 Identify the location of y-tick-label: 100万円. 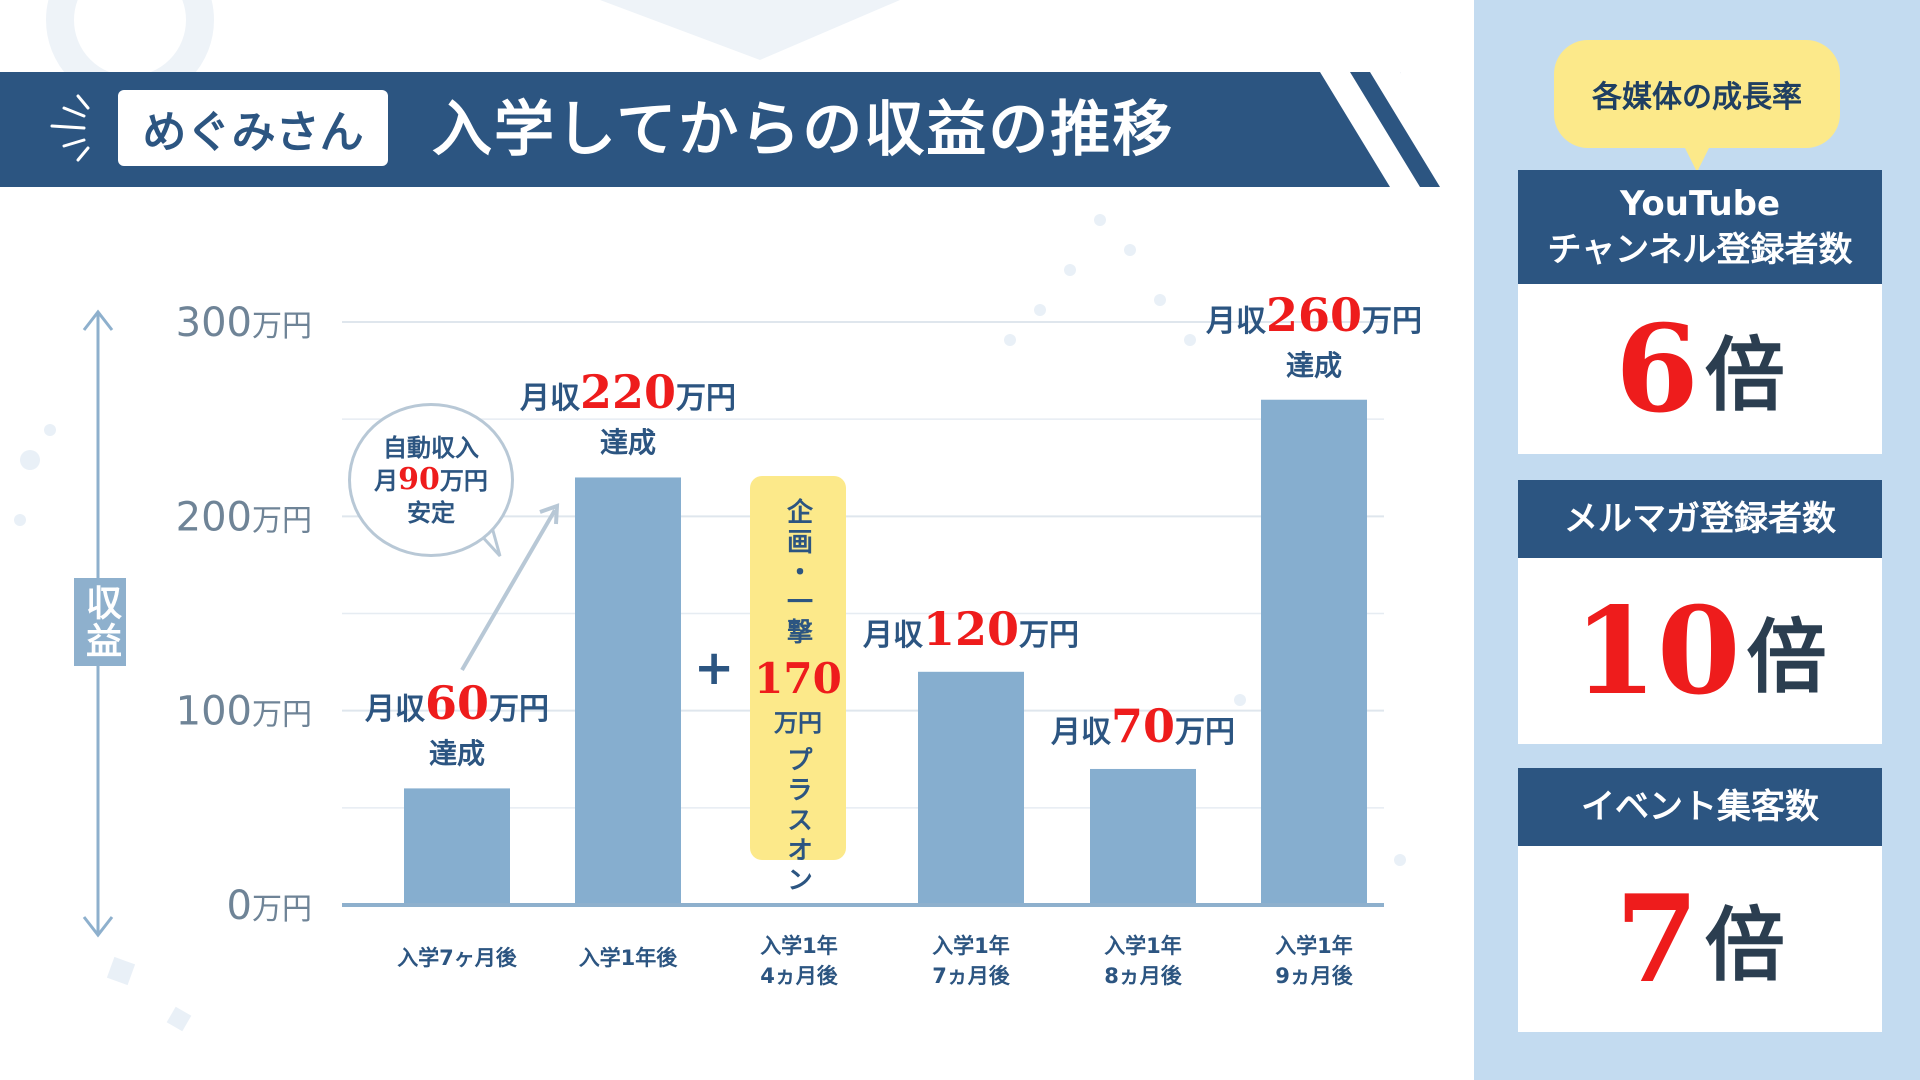
(244, 712).